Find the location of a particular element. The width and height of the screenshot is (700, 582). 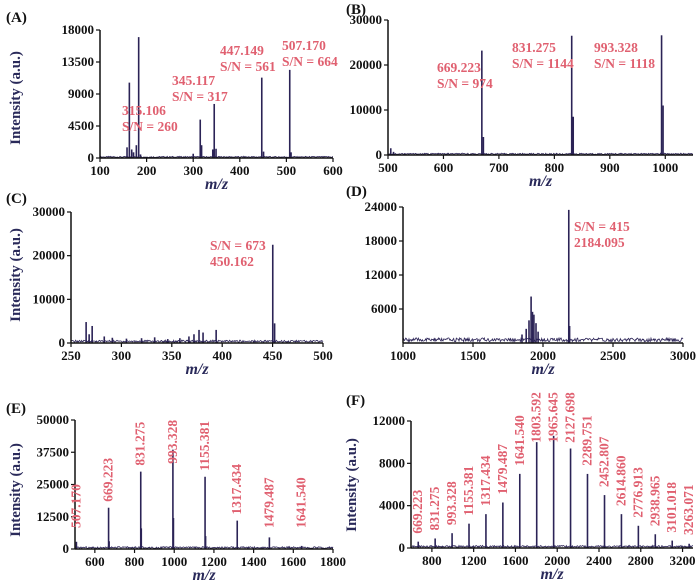

x-tick-label: 450 is located at coordinates (273, 355).